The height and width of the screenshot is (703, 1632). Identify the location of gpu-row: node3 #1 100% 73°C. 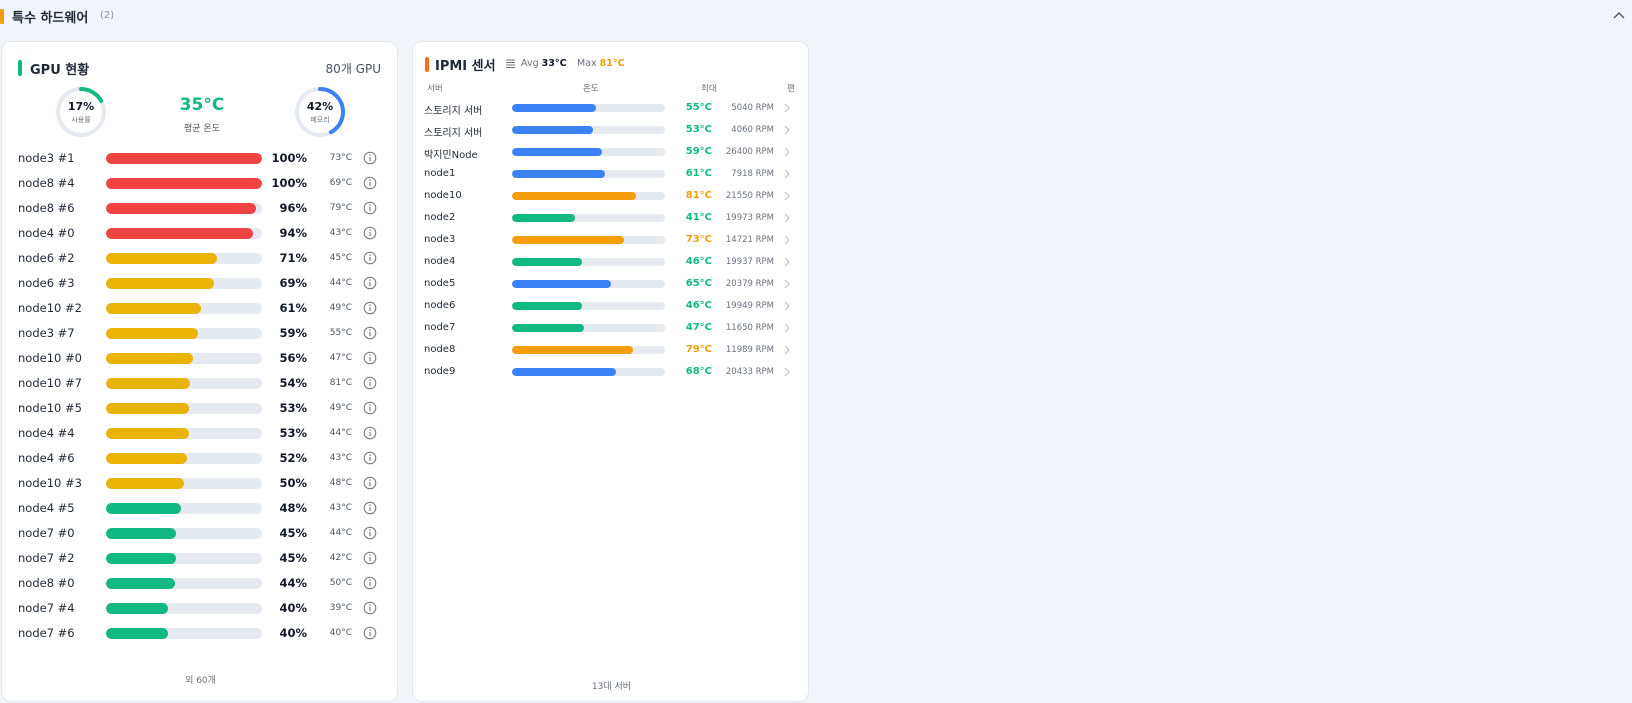
(200, 158).